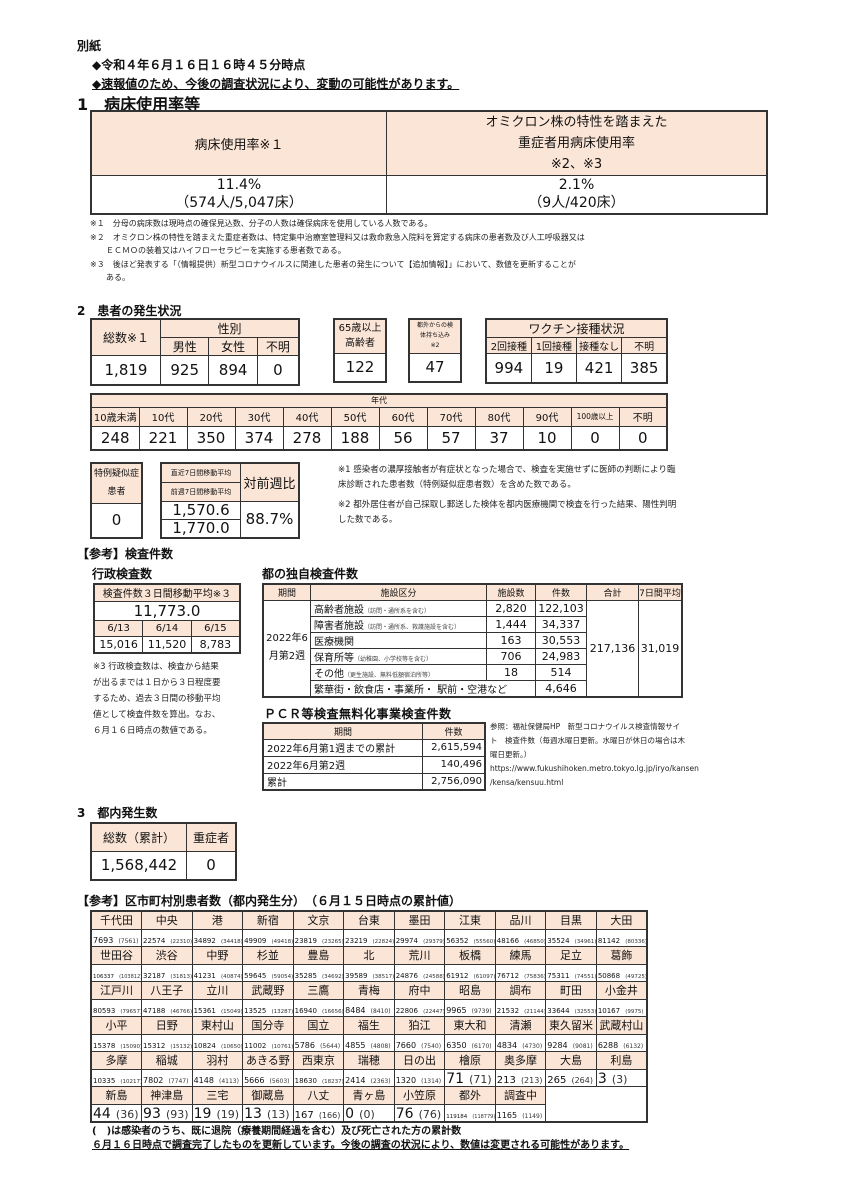  Describe the element at coordinates (217, 1077) in the screenshot. I see `municipality-cases: 4148 (4113)` at that location.